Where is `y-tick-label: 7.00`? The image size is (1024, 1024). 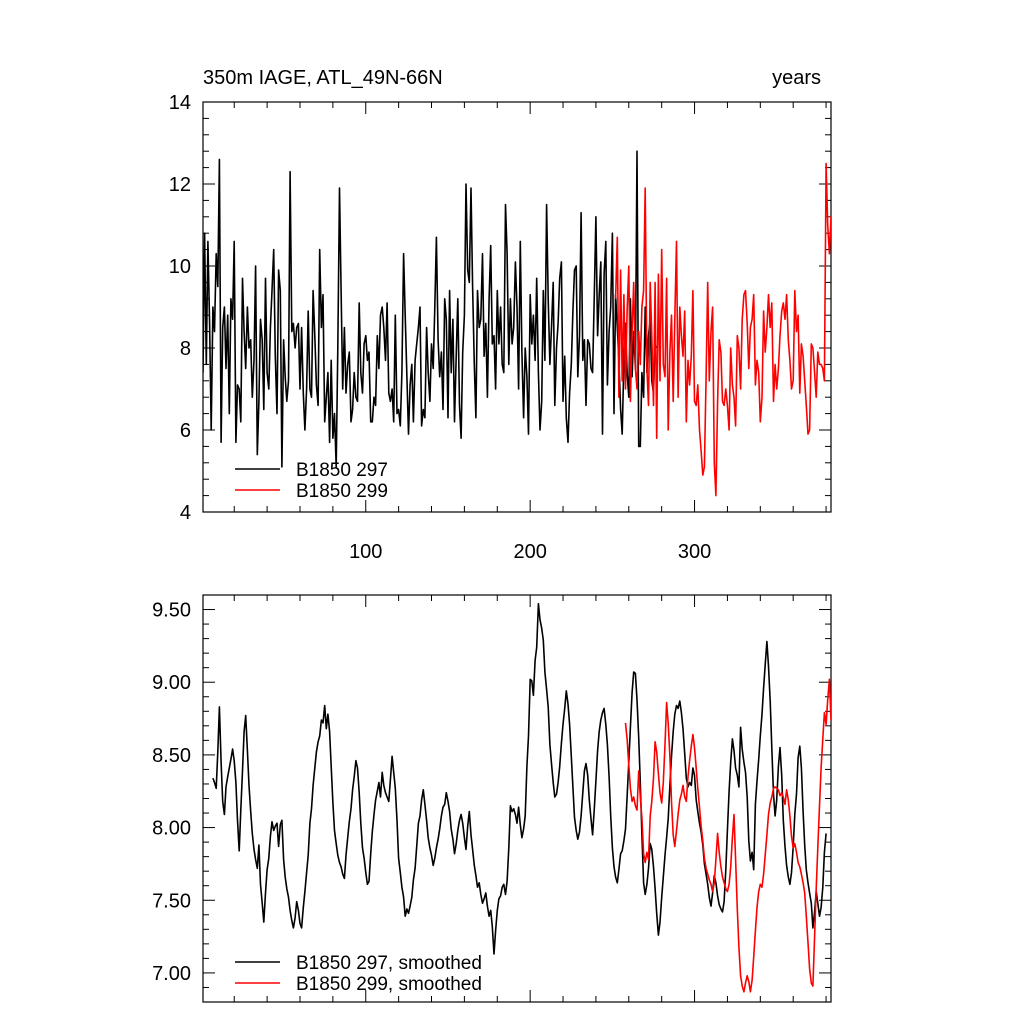 y-tick-label: 7.00 is located at coordinates (171, 974).